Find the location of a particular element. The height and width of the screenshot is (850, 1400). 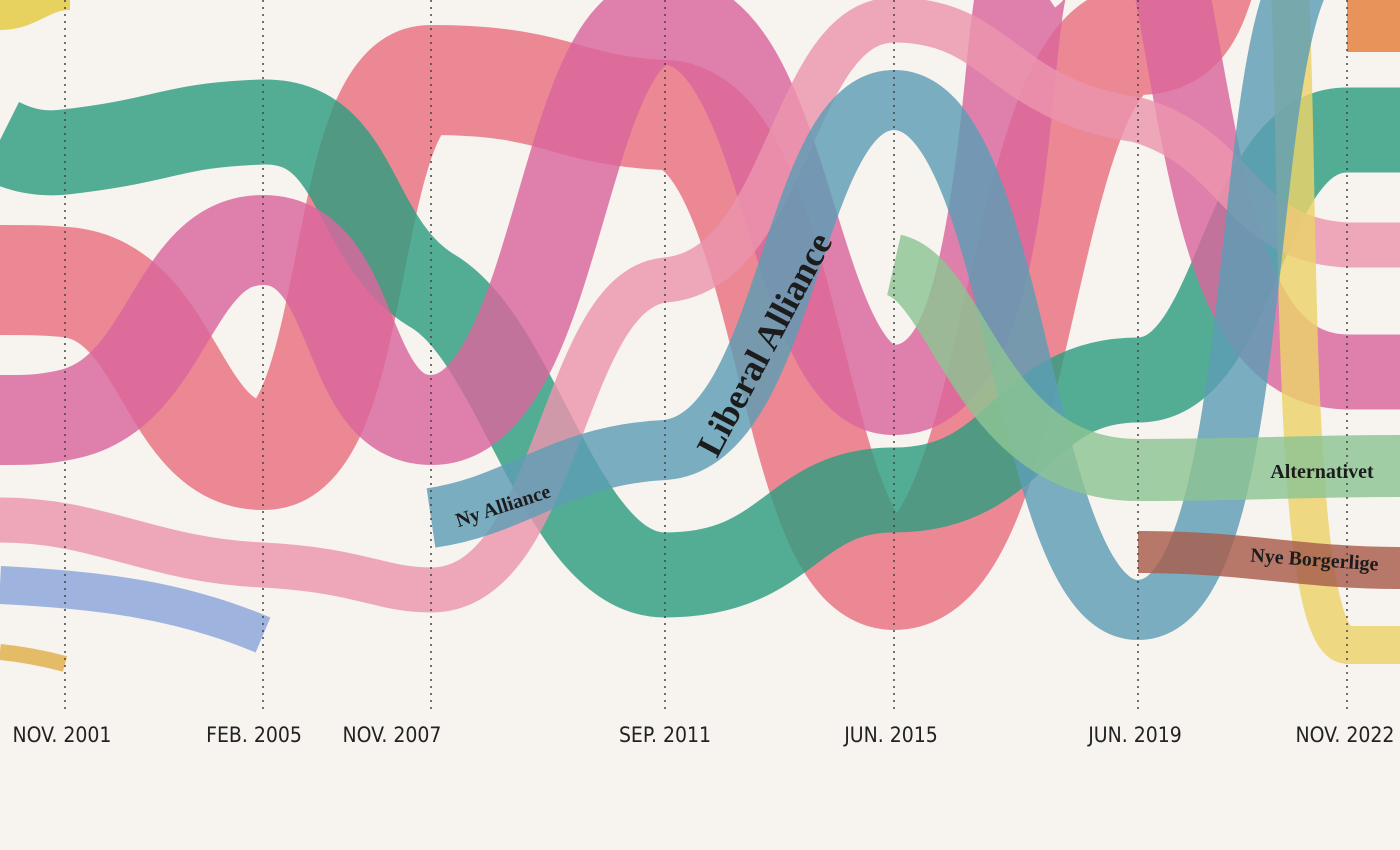

party-label: Alternativet is located at coordinates (1322, 472).